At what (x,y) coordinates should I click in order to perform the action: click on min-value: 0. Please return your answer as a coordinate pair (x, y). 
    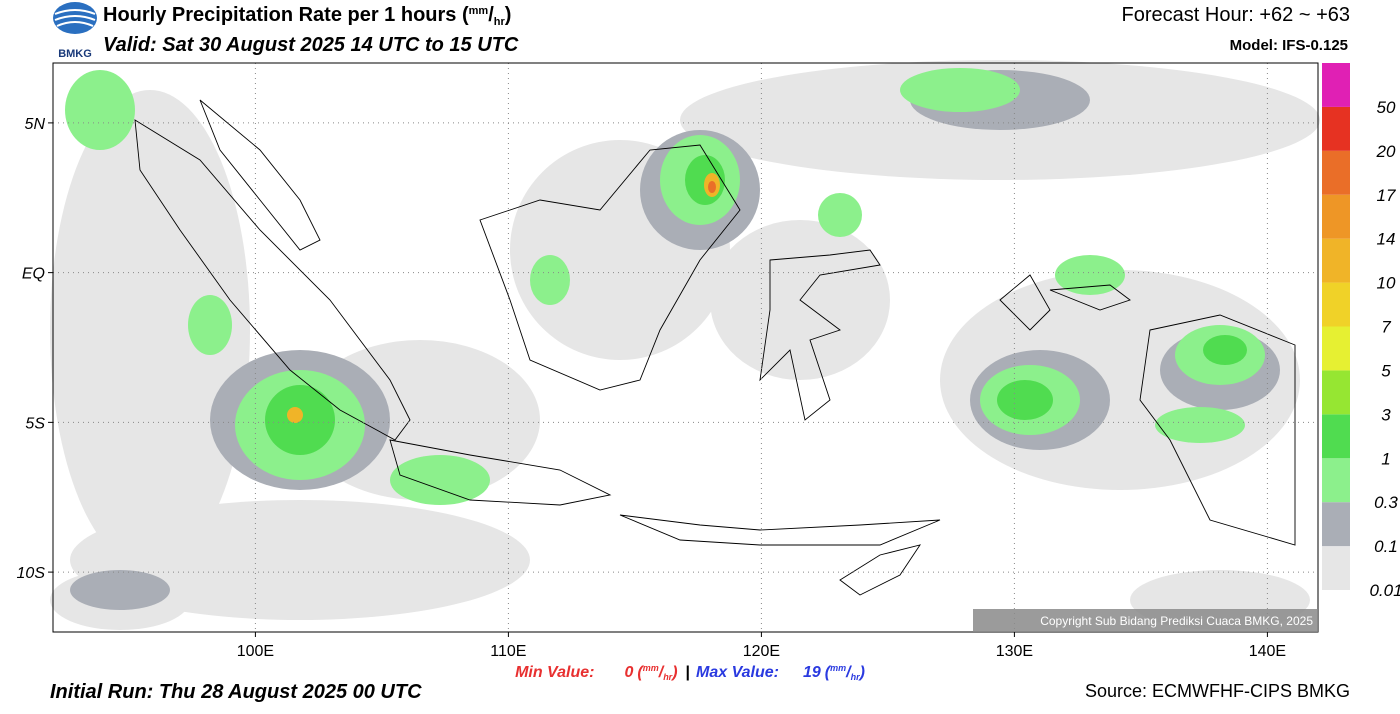
    Looking at the image, I should click on (628, 672).